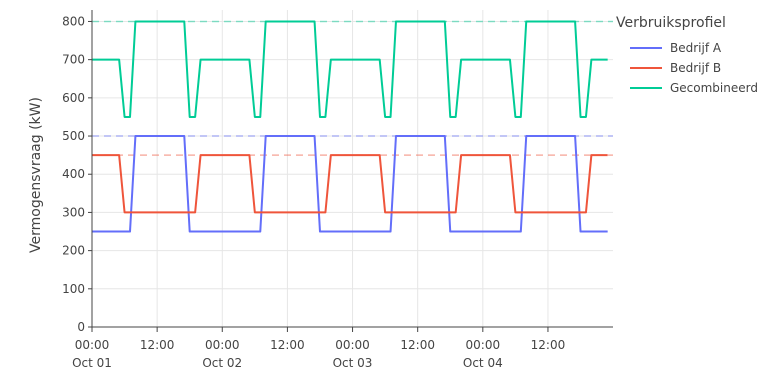 Image resolution: width=776 pixels, height=374 pixels. What do you see at coordinates (73, 251) in the screenshot?
I see `y-tick-label: 200` at bounding box center [73, 251].